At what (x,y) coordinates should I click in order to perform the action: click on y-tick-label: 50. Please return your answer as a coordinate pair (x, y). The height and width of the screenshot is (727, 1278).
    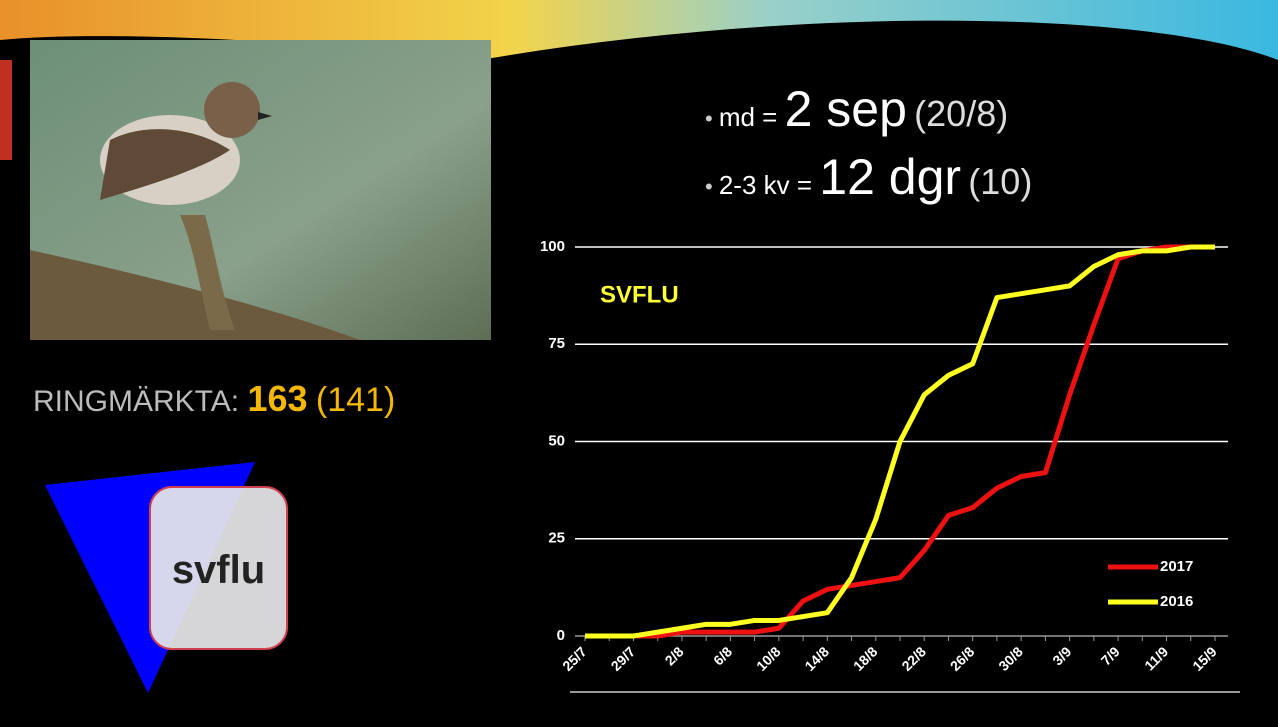
    Looking at the image, I should click on (556, 440).